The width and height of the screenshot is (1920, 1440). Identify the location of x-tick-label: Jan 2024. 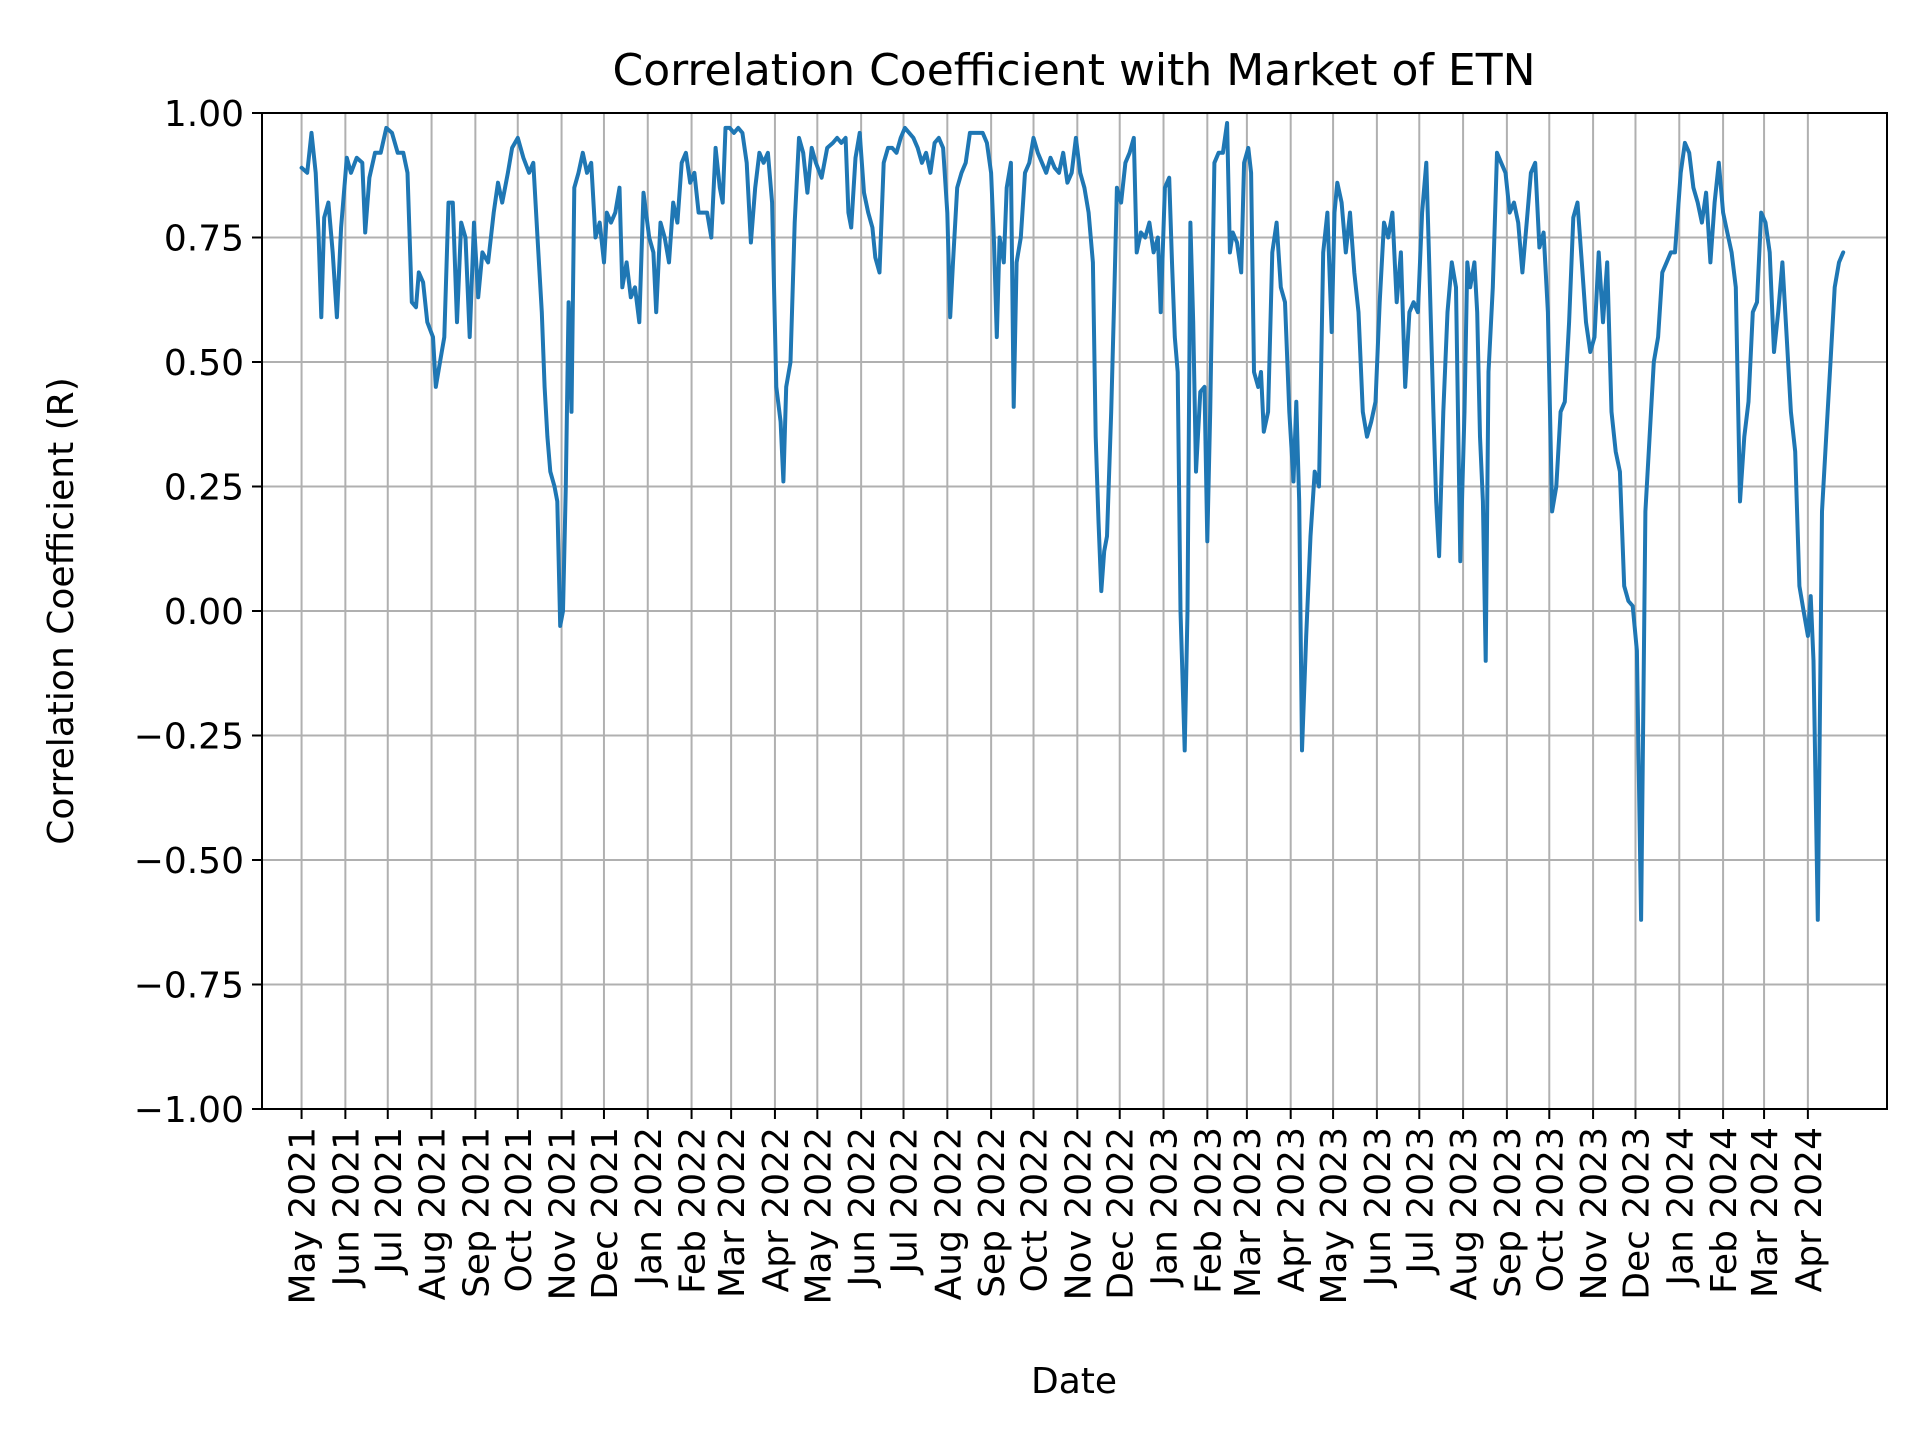
(1680, 1207).